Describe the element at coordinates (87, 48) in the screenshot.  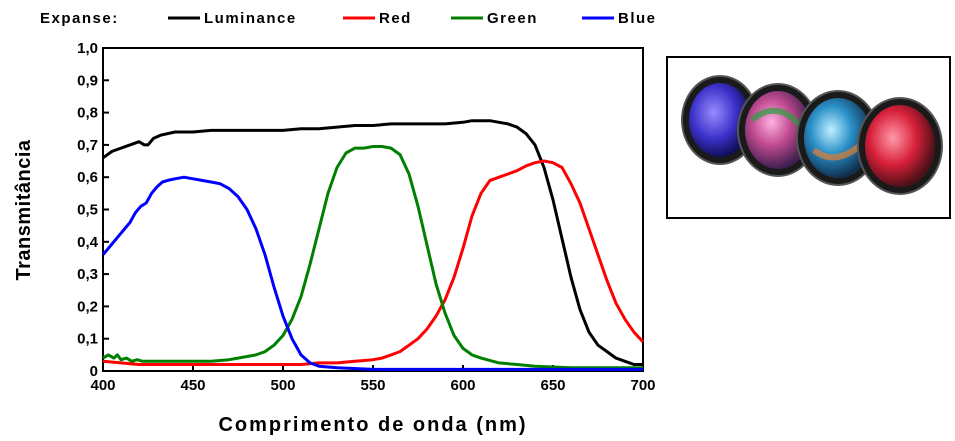
I see `y-tick-label: 1,0` at that location.